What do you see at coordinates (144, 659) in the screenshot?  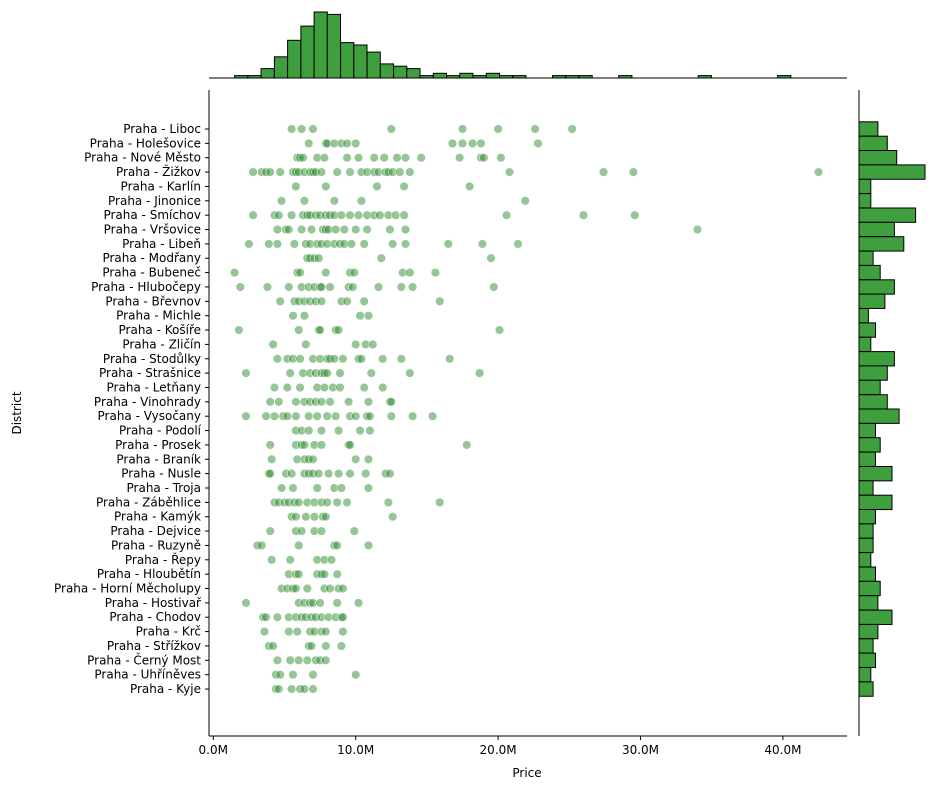 I see `y-tick-label: Praha - Černý Most` at bounding box center [144, 659].